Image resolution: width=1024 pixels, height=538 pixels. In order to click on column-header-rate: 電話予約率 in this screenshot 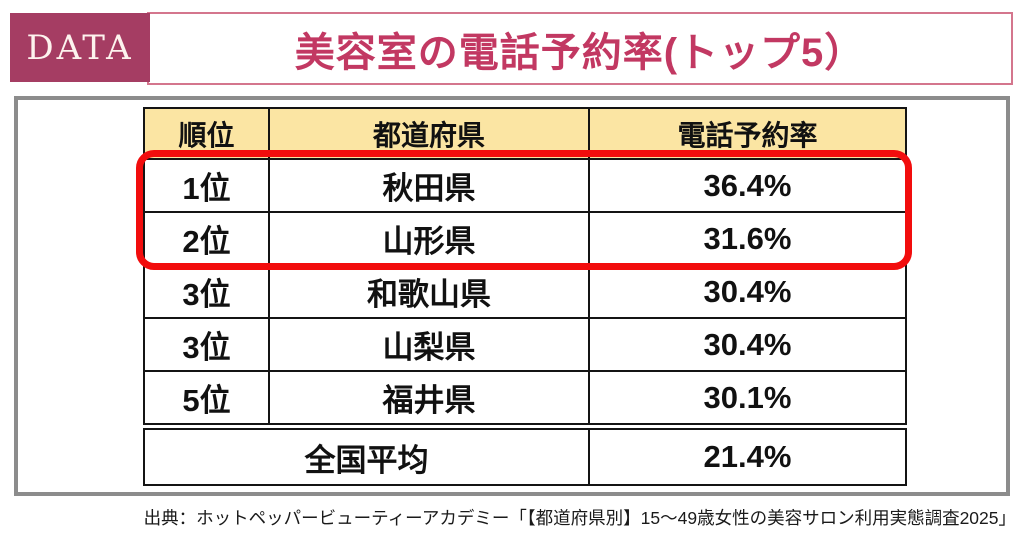, I will do `click(747, 133)`.